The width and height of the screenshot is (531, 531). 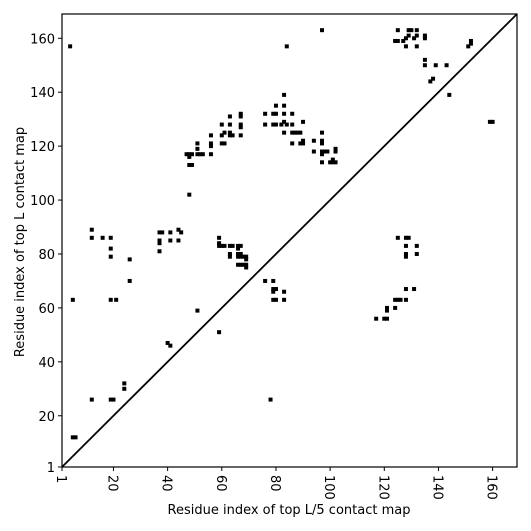 What do you see at coordinates (20, 242) in the screenshot?
I see `y-axis-label: Residue index of top L contact map` at bounding box center [20, 242].